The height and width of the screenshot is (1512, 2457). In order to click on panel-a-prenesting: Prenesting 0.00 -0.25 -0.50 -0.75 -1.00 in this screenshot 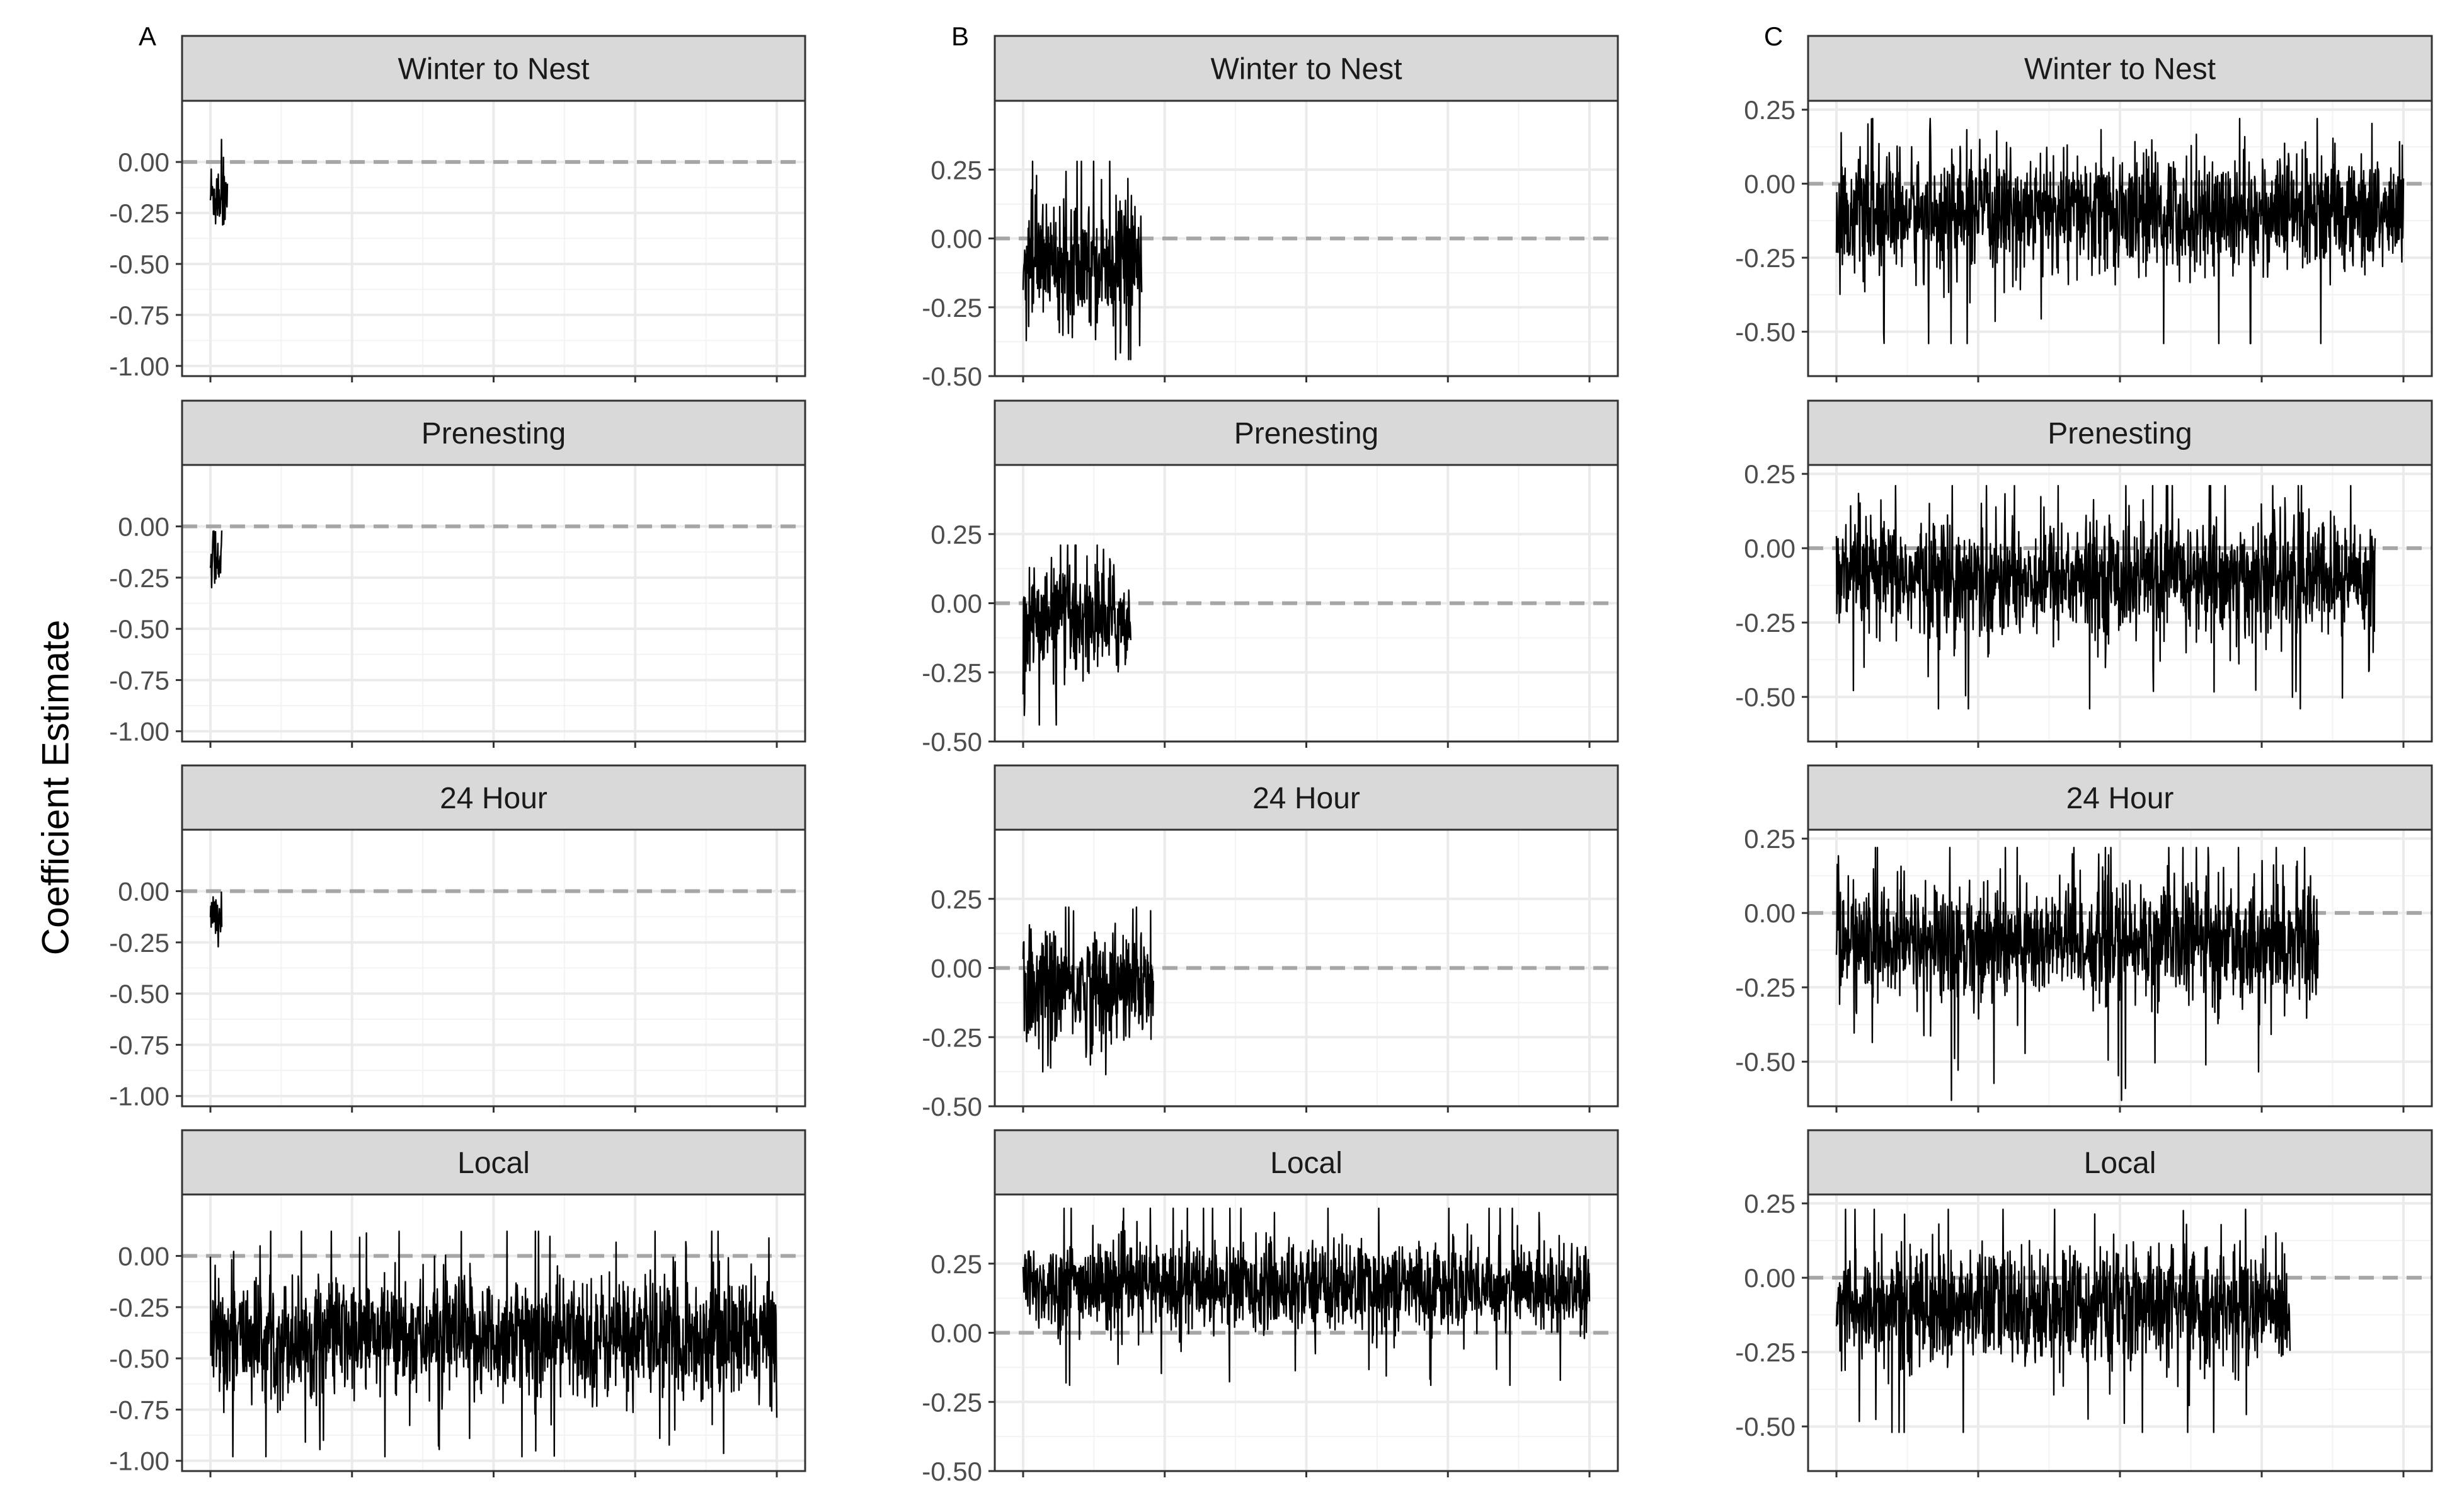, I will do `click(457, 573)`.